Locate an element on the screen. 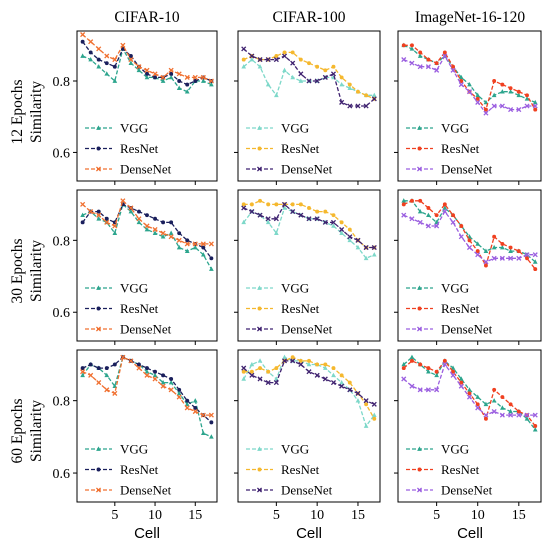  y-tick-label: 0.8 is located at coordinates (62, 241).